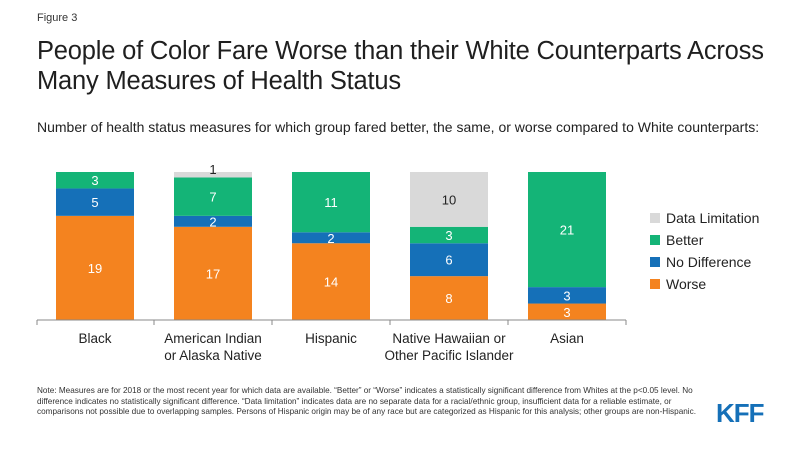 This screenshot has height=450, width=800. I want to click on legend: Data Limitation Better No Difference Worse, so click(704, 251).